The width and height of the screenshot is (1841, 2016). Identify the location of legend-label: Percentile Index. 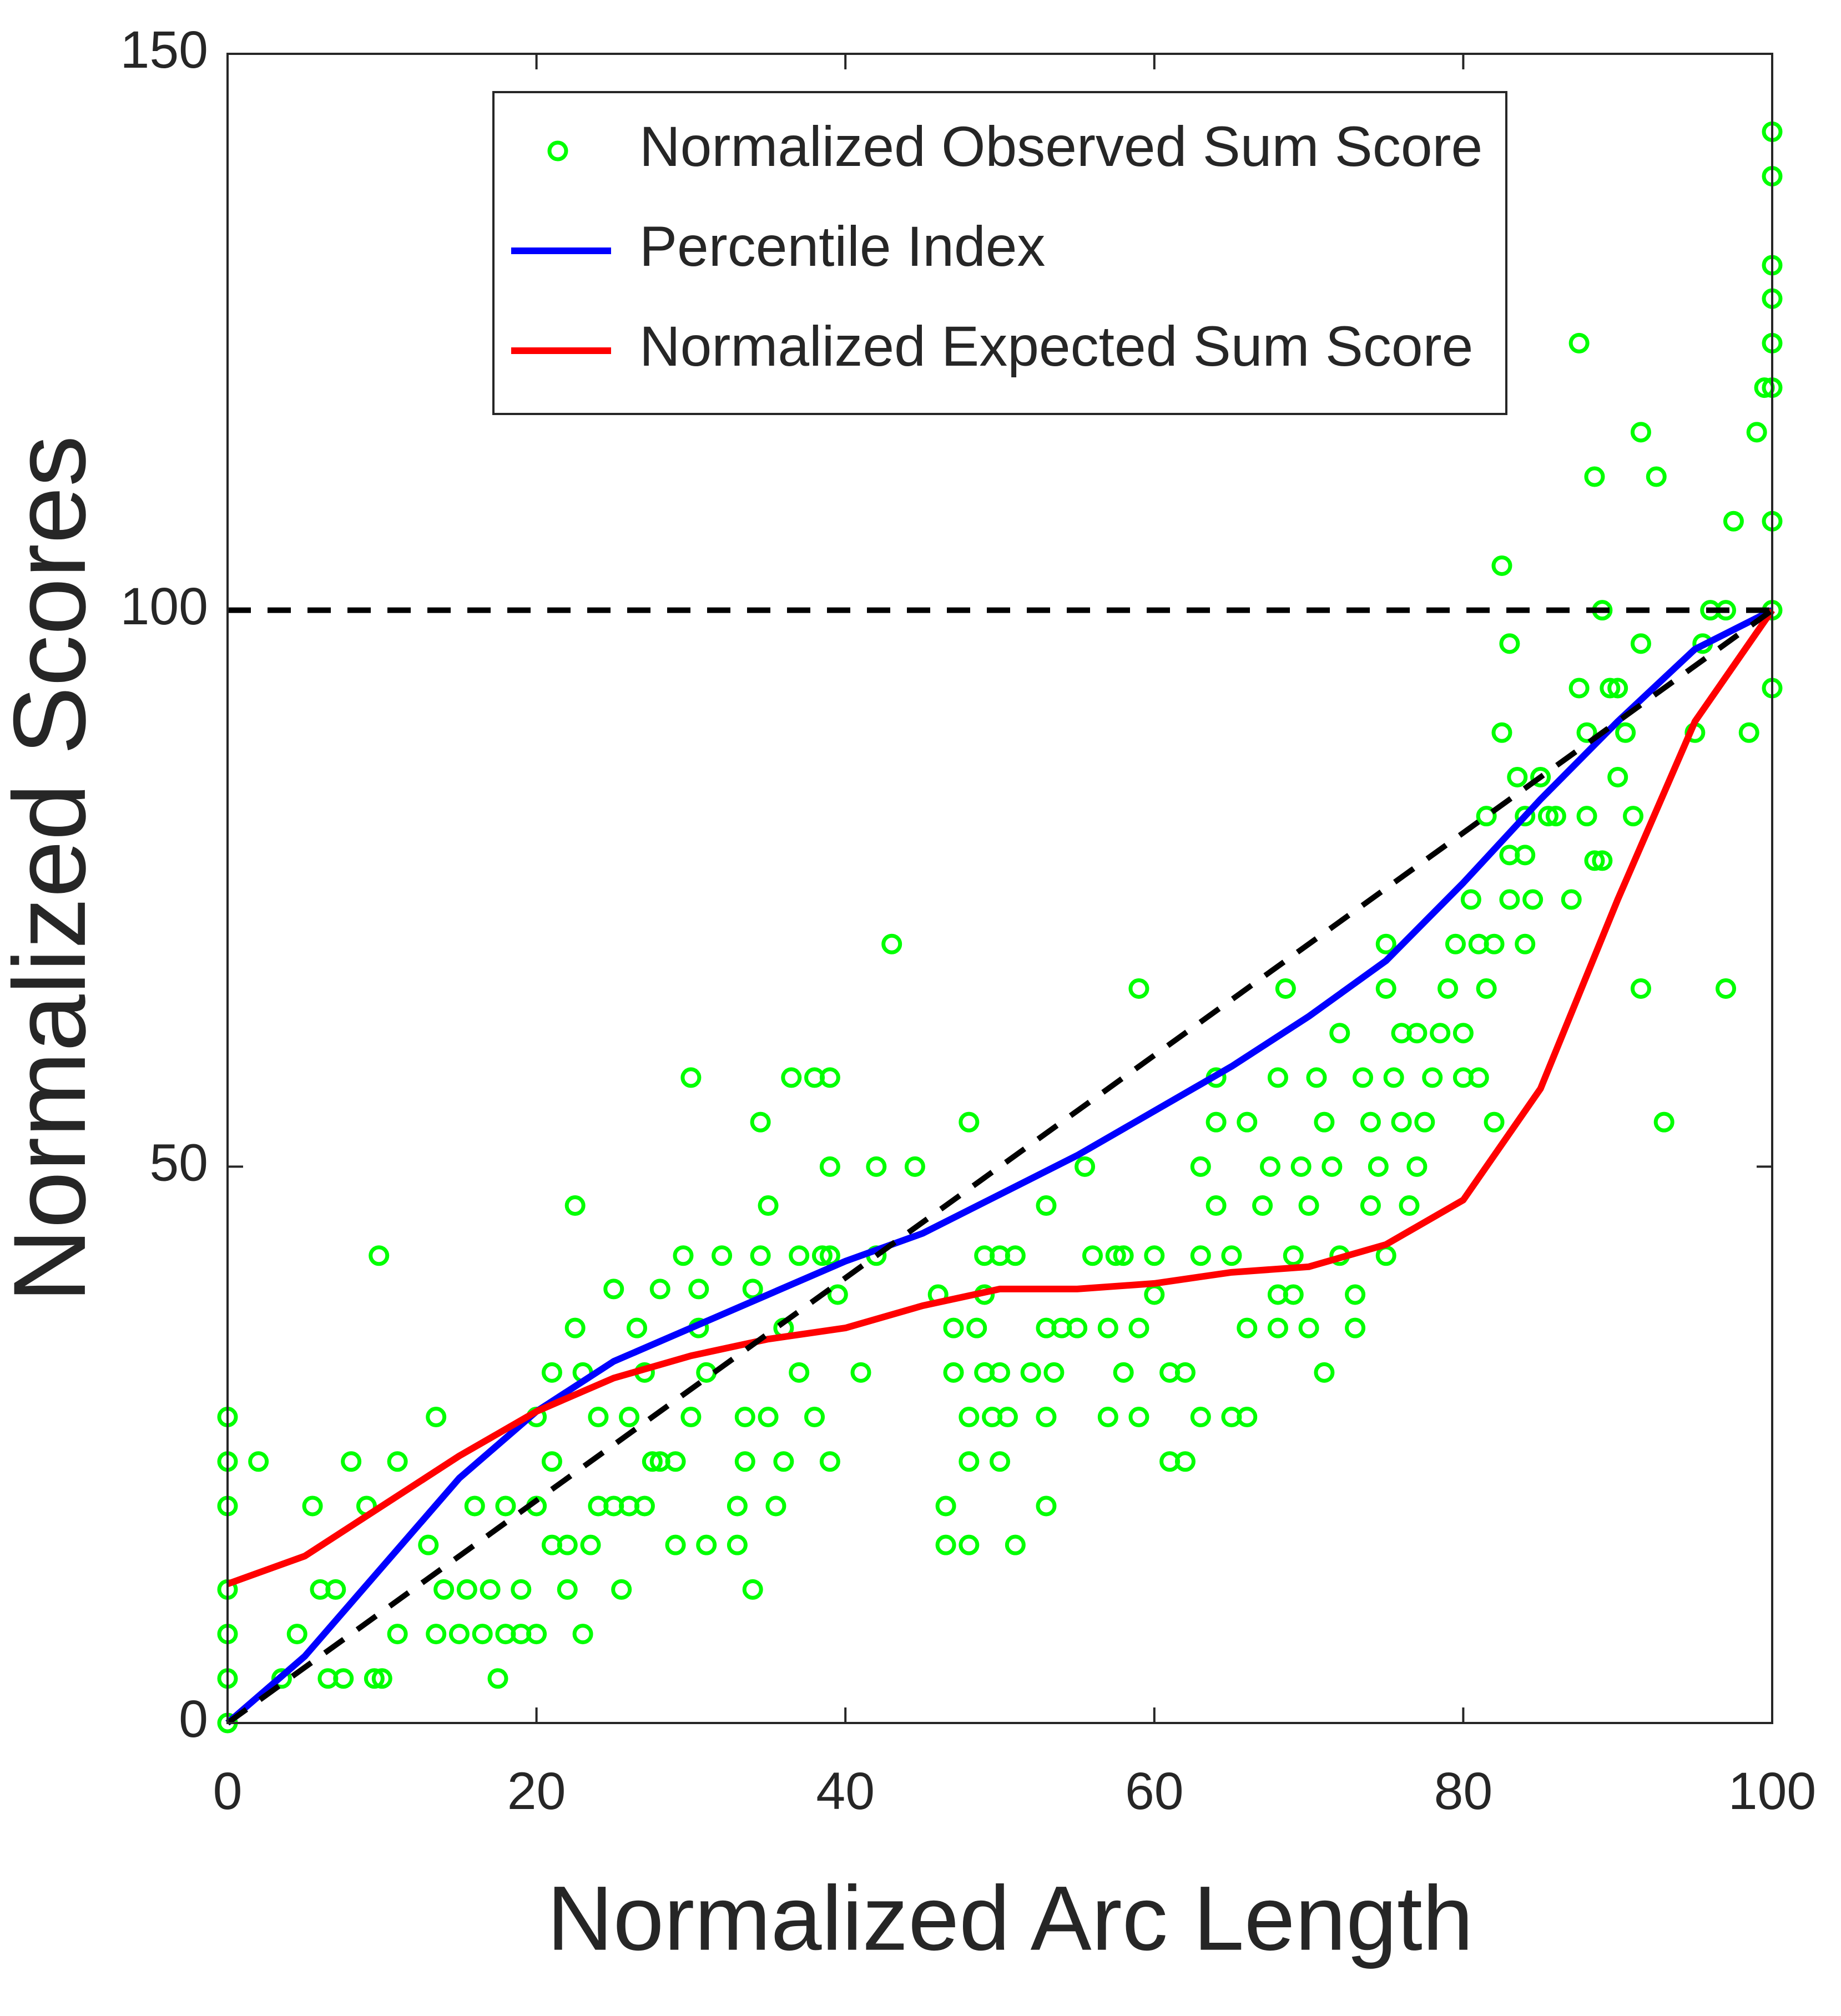
(842, 246).